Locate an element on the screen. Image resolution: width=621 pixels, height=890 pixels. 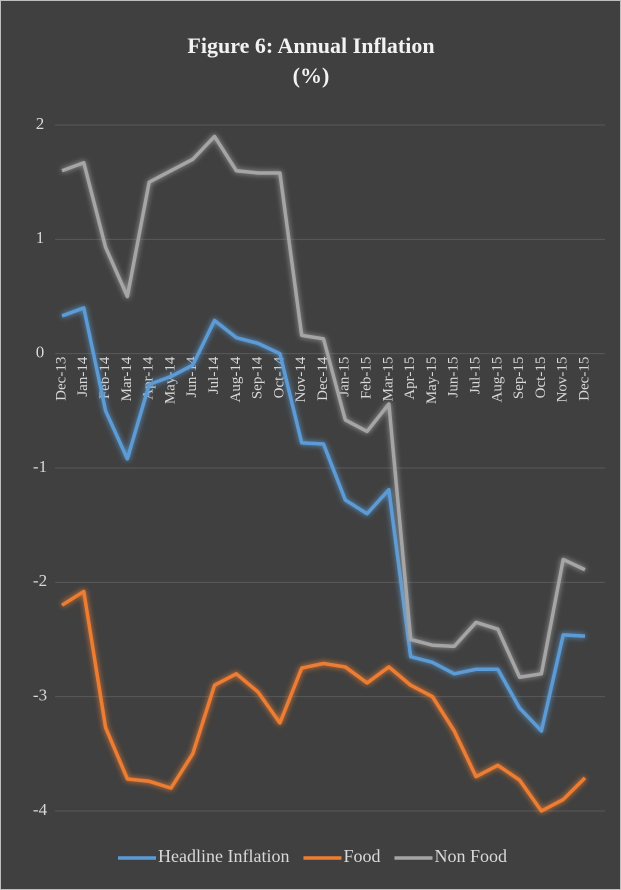
x-tick-label: Apr-14 is located at coordinates (149, 378).